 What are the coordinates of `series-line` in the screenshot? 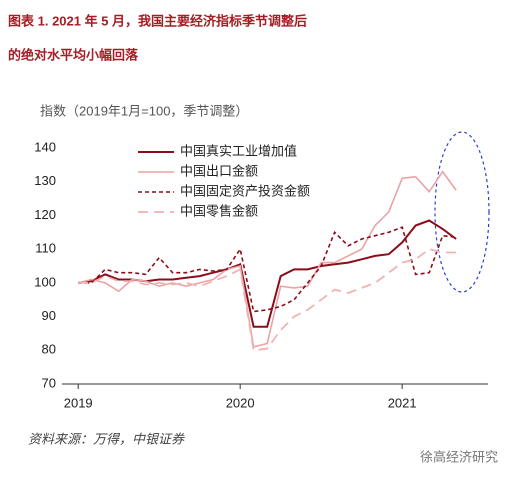 It's located at (267, 269).